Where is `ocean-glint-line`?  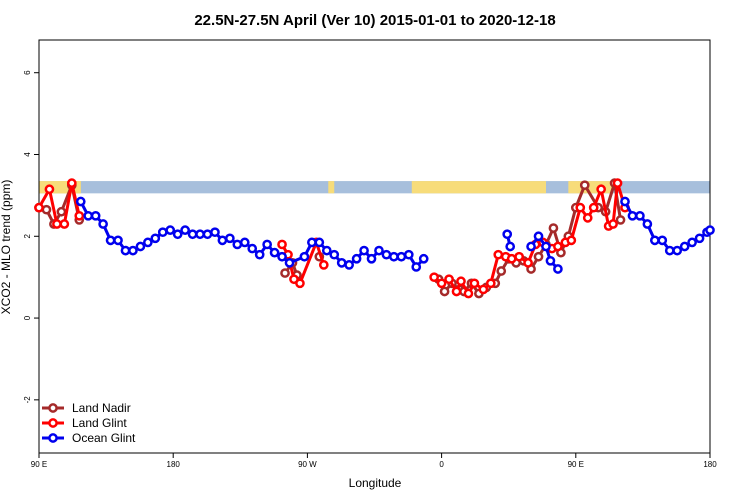
ocean-glint-line is located at coordinates (667, 226).